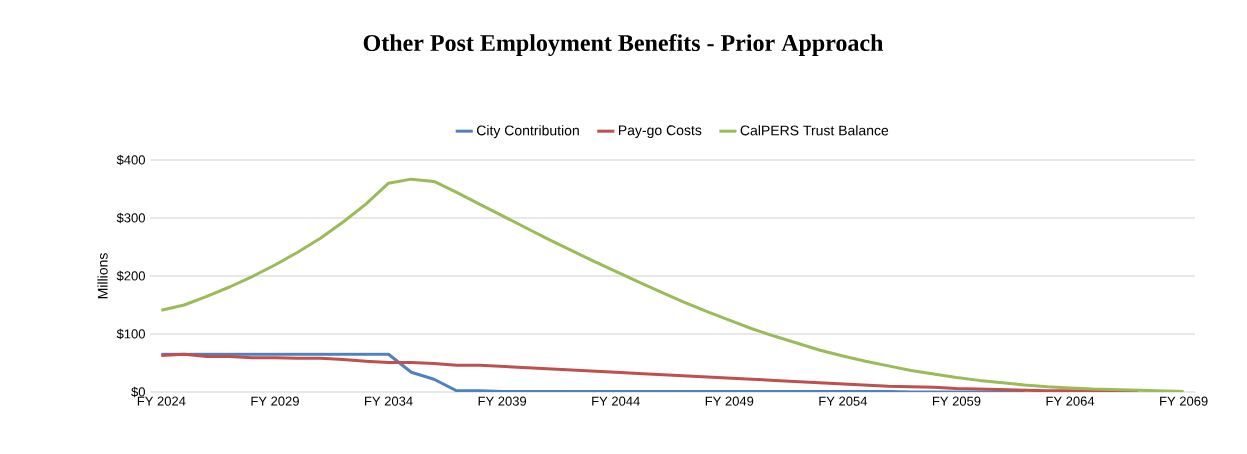  I want to click on x-tick-label: FY 2054, so click(843, 401).